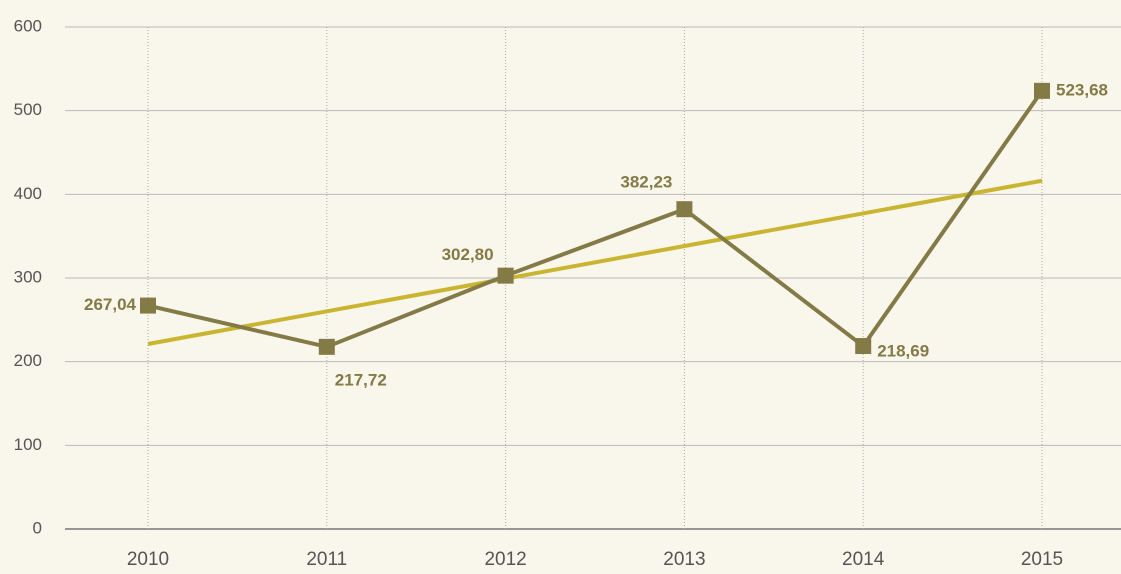 This screenshot has height=574, width=1121. I want to click on y-tick-label: 200, so click(28, 360).